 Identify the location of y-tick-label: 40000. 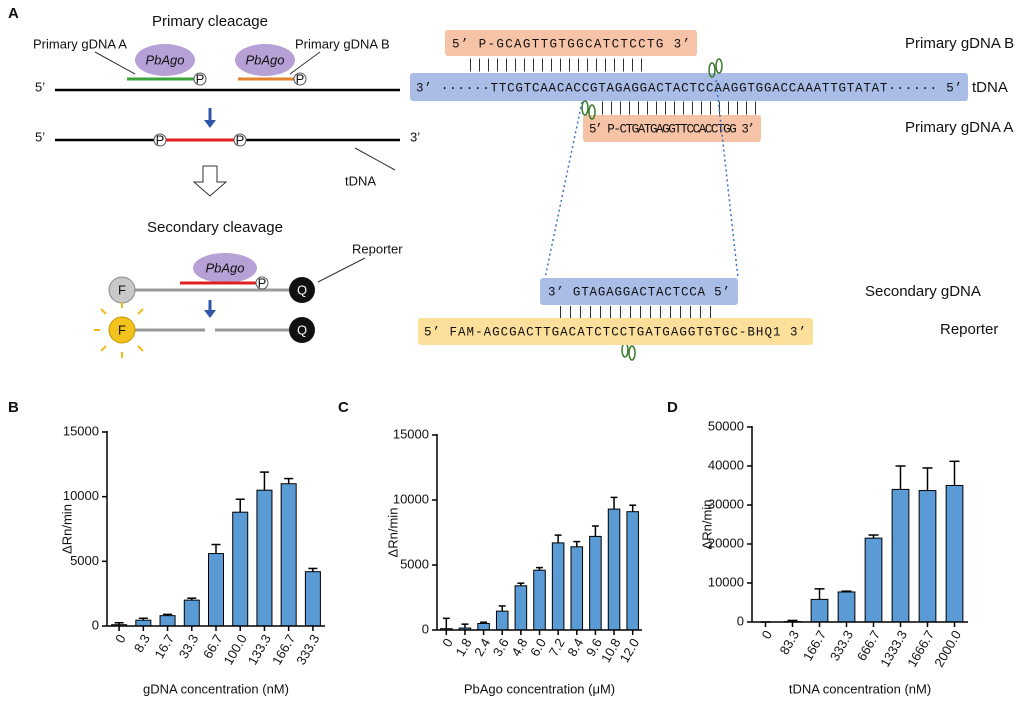
(726, 464).